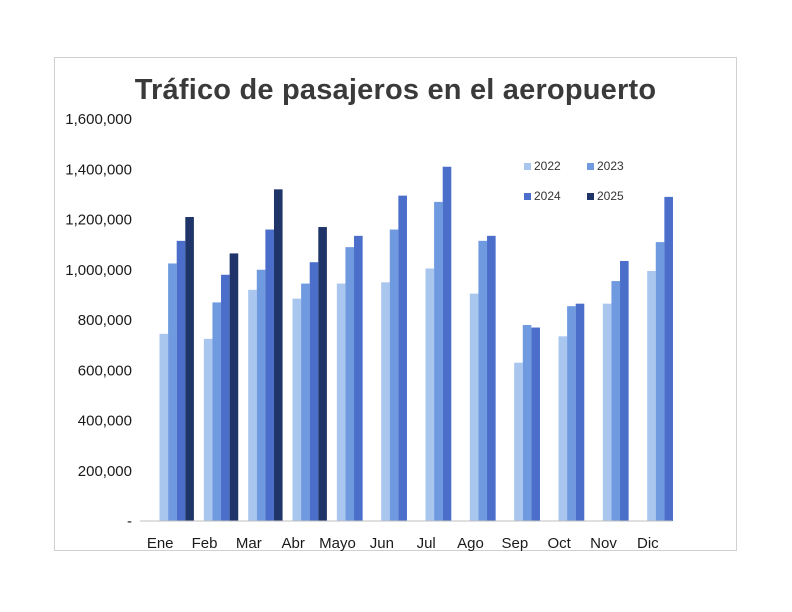 Image resolution: width=792 pixels, height=612 pixels. Describe the element at coordinates (514, 543) in the screenshot. I see `x-tick-label-sep: Sep` at that location.